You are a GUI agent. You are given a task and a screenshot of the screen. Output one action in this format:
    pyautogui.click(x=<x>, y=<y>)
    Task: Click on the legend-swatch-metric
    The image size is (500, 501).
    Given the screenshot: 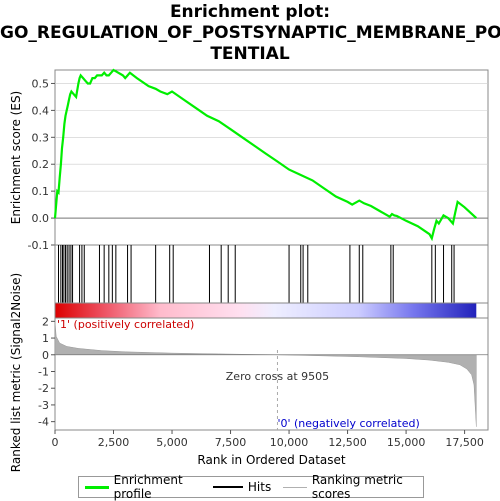 What is the action you would take?
    pyautogui.click(x=295, y=487)
    